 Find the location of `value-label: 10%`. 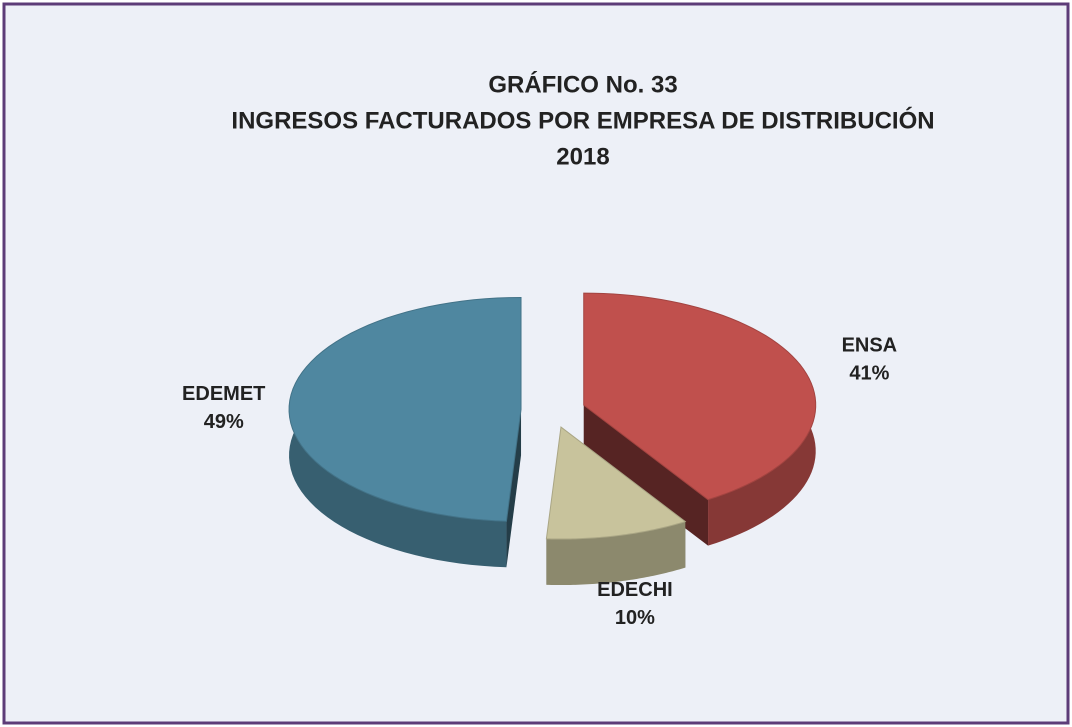

value-label: 10% is located at coordinates (635, 618).